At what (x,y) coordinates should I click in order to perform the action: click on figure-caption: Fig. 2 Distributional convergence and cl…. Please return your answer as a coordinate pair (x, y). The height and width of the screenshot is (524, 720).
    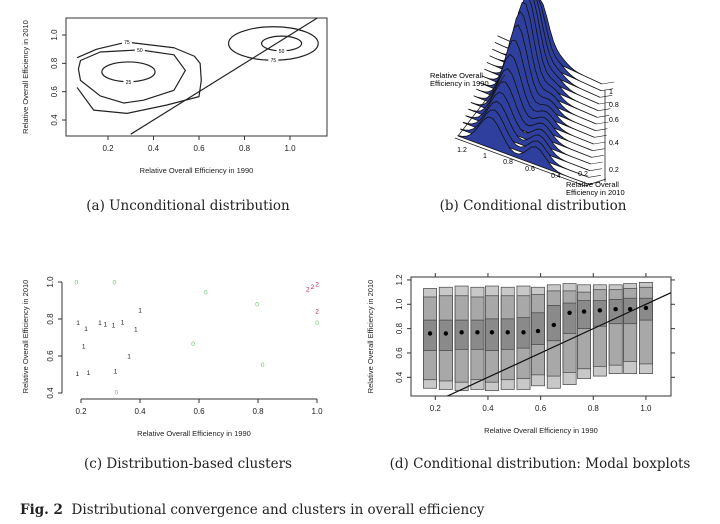
    Looking at the image, I should click on (252, 510).